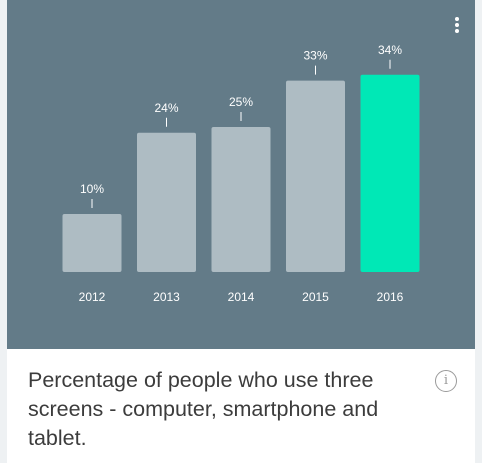  I want to click on bar-2014, so click(241, 199).